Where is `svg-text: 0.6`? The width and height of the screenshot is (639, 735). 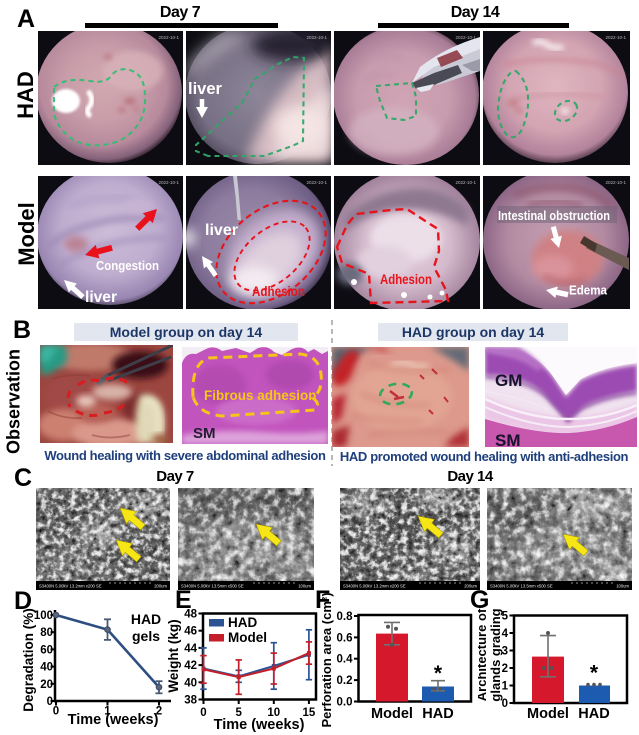
svg-text: 0.6 is located at coordinates (345, 638).